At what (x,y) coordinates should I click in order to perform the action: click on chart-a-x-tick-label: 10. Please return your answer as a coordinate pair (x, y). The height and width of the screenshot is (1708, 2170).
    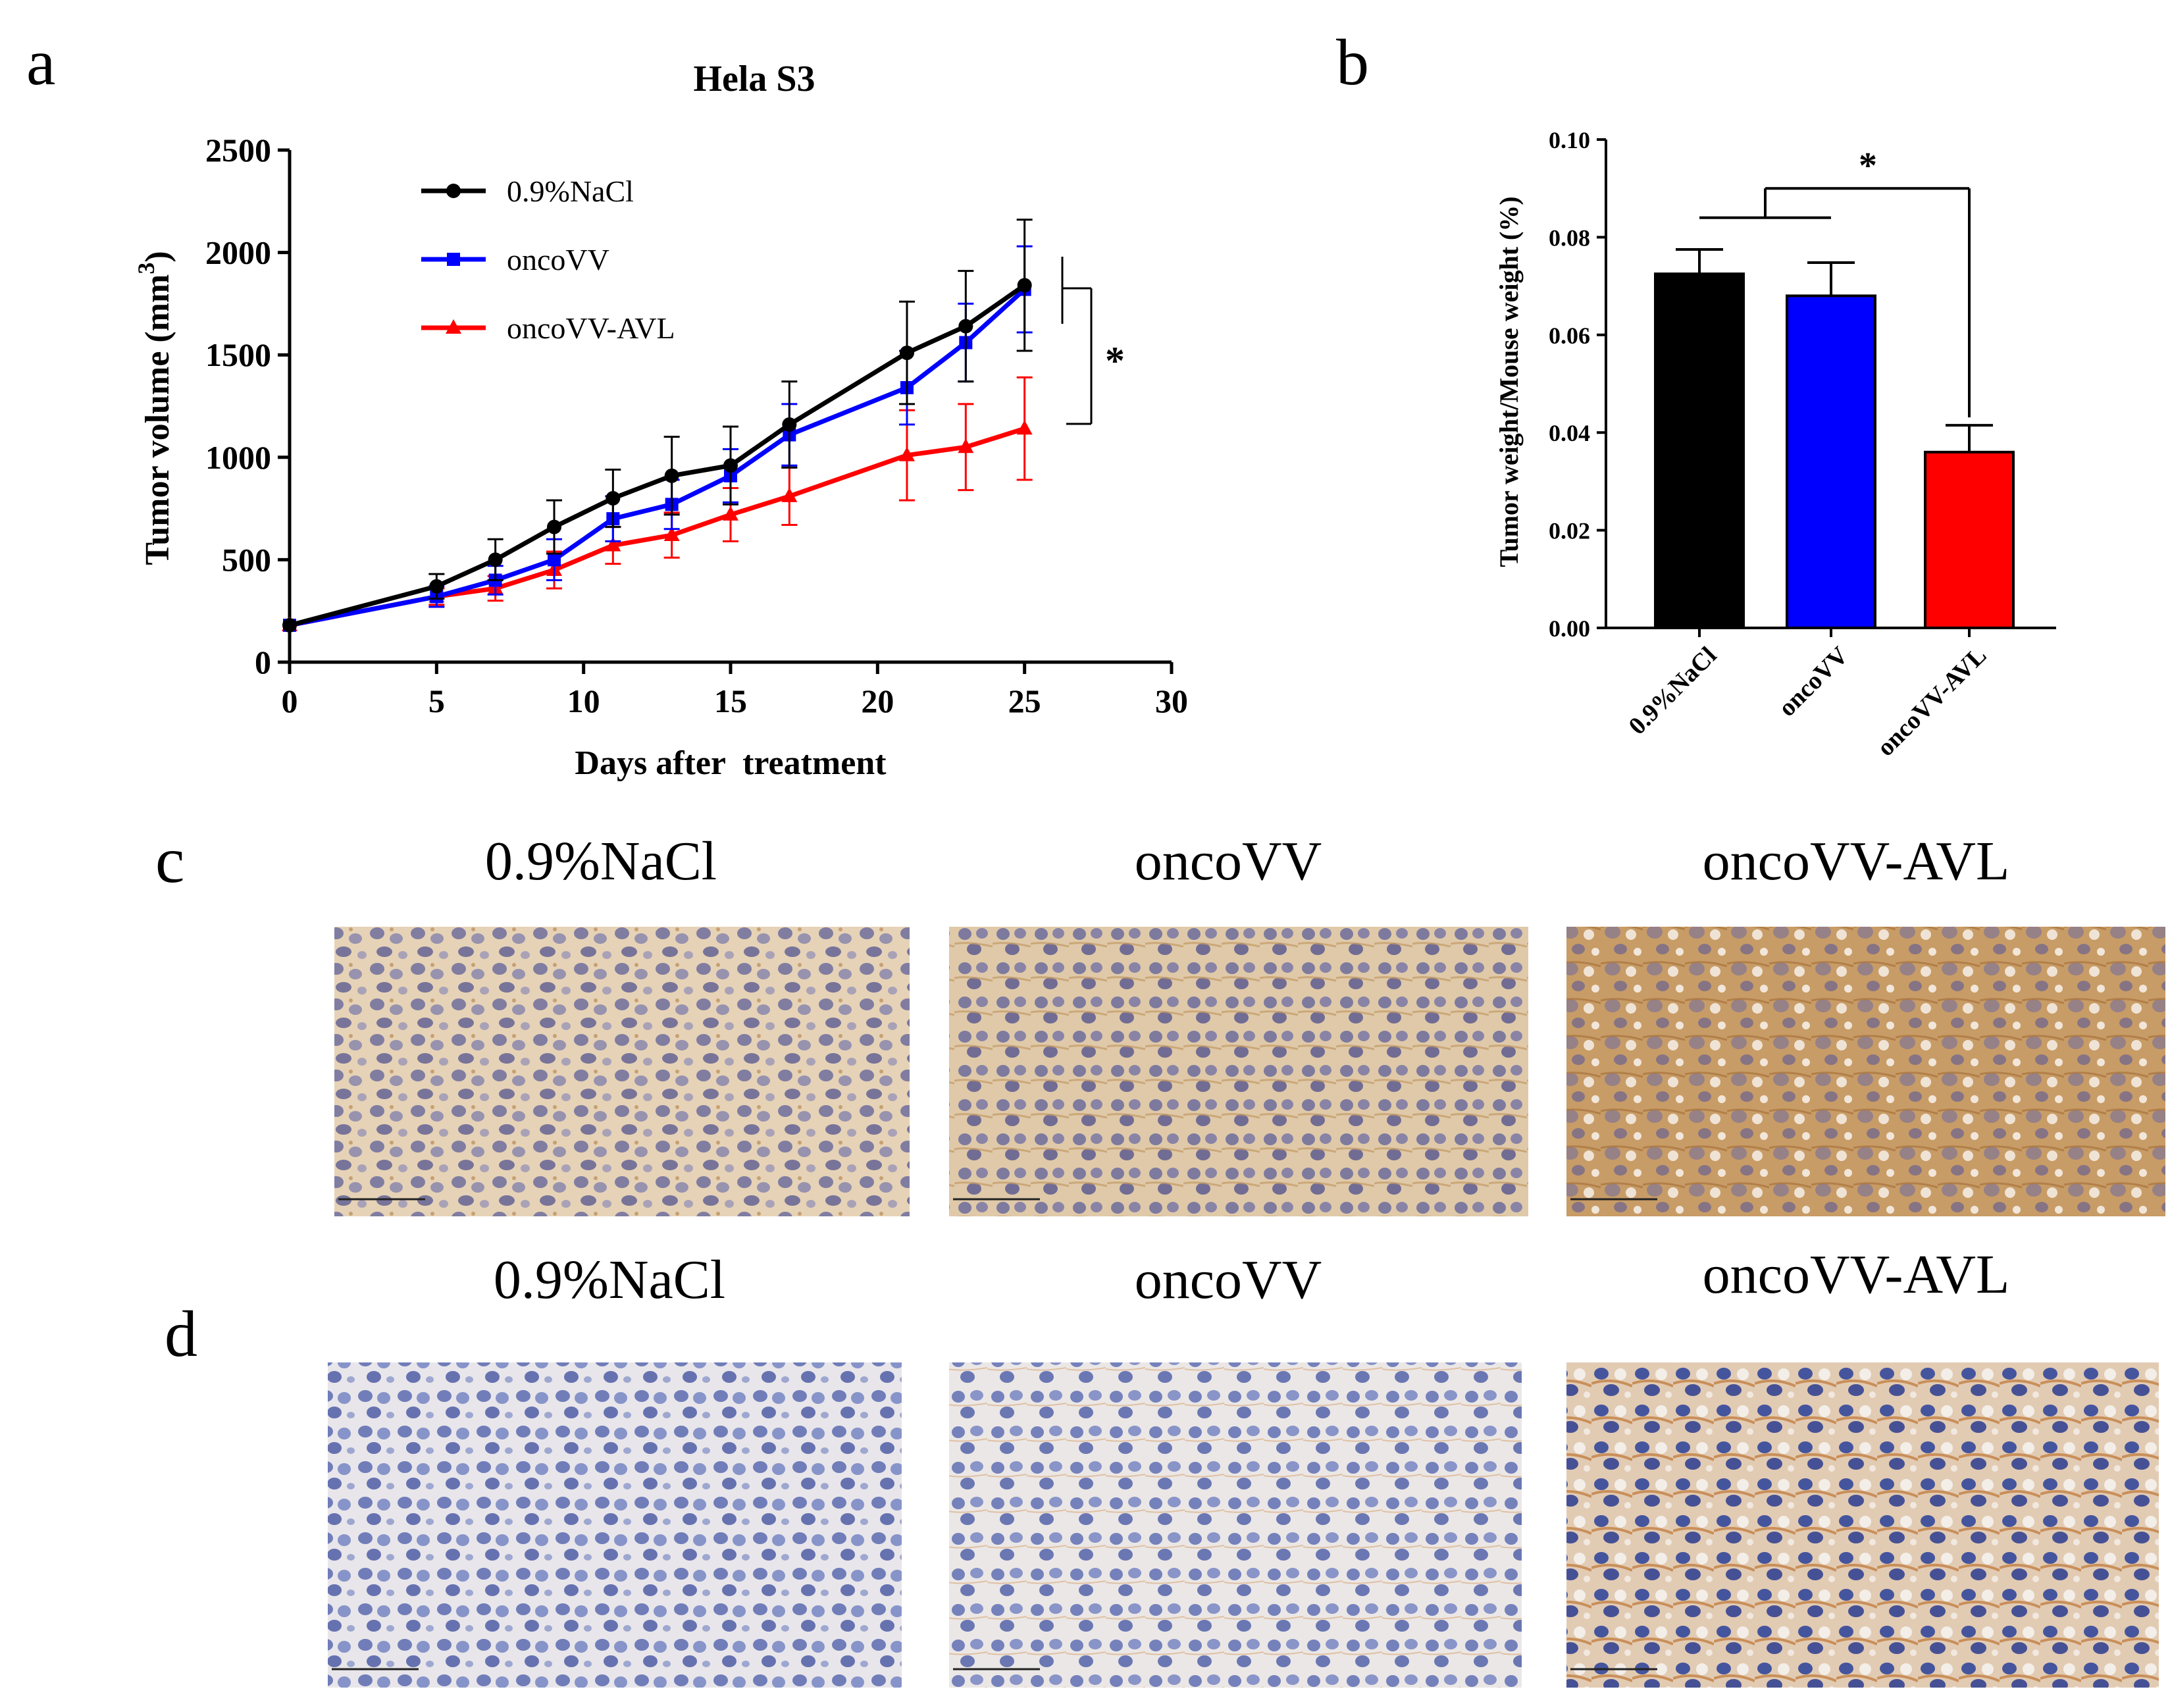
    Looking at the image, I should click on (583, 701).